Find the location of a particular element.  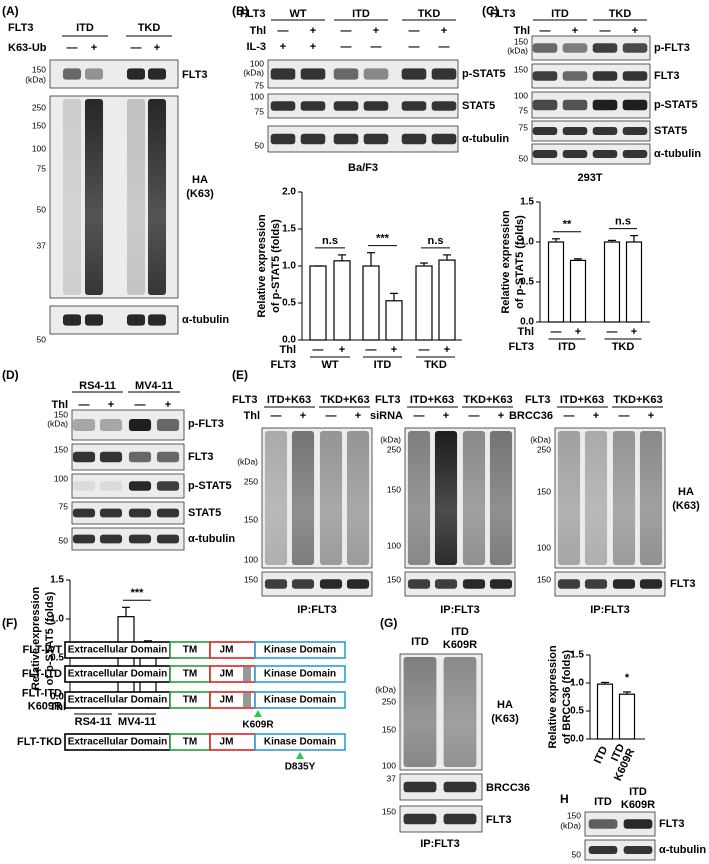

label: 293T is located at coordinates (589, 178).